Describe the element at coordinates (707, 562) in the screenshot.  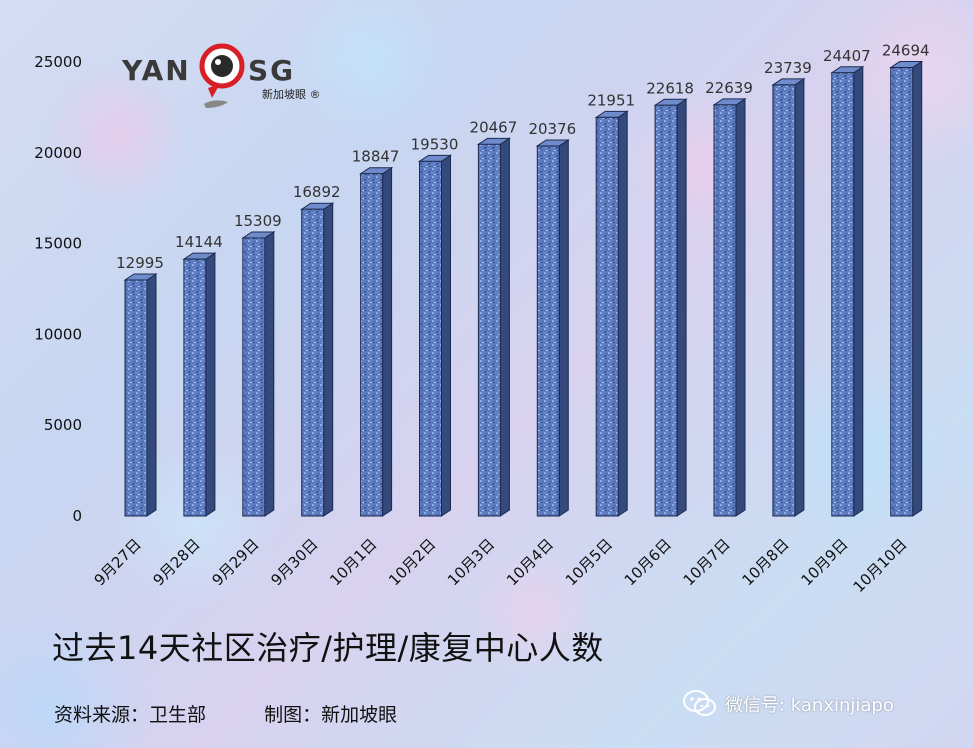
I see `x-tick-label: 10月7日` at that location.